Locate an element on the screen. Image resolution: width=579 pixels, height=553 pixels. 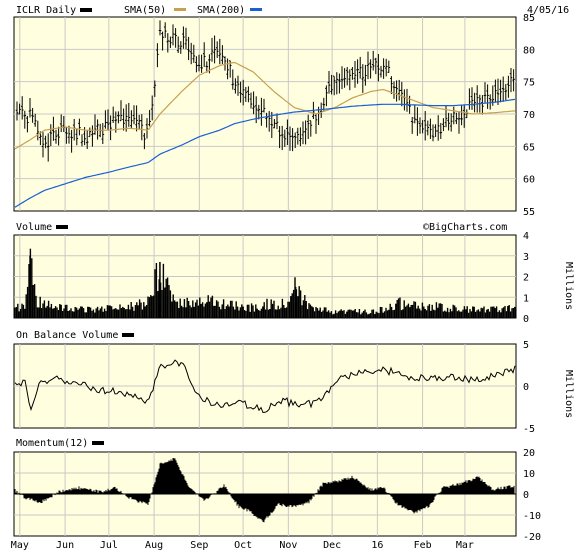
y-tick-label: -5 is located at coordinates (529, 429).